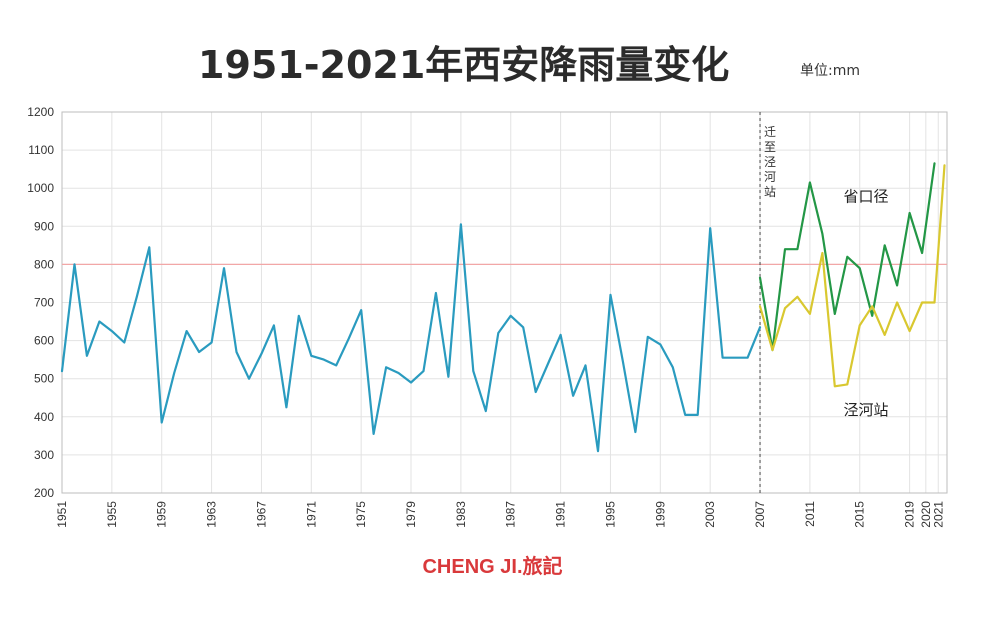 Image resolution: width=985 pixels, height=617 pixels. I want to click on x-tick-label: 2021, so click(938, 514).